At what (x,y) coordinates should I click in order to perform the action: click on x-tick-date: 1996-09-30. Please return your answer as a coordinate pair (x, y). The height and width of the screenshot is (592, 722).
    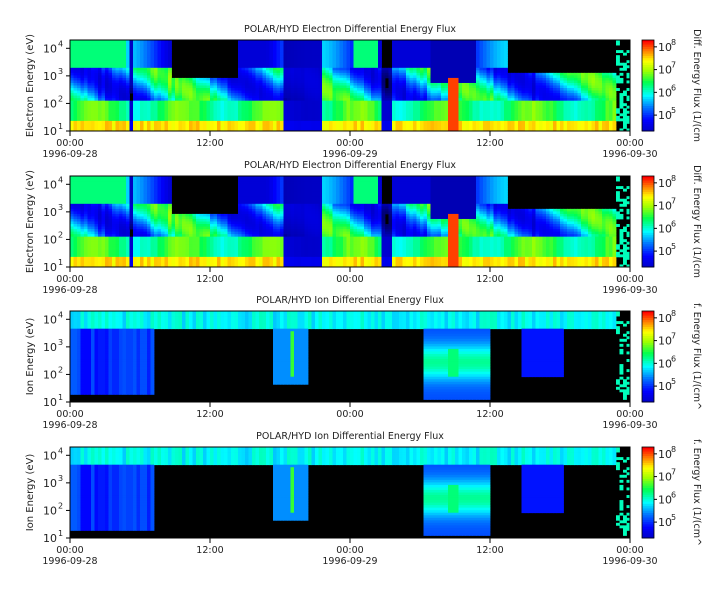
    Looking at the image, I should click on (629, 425).